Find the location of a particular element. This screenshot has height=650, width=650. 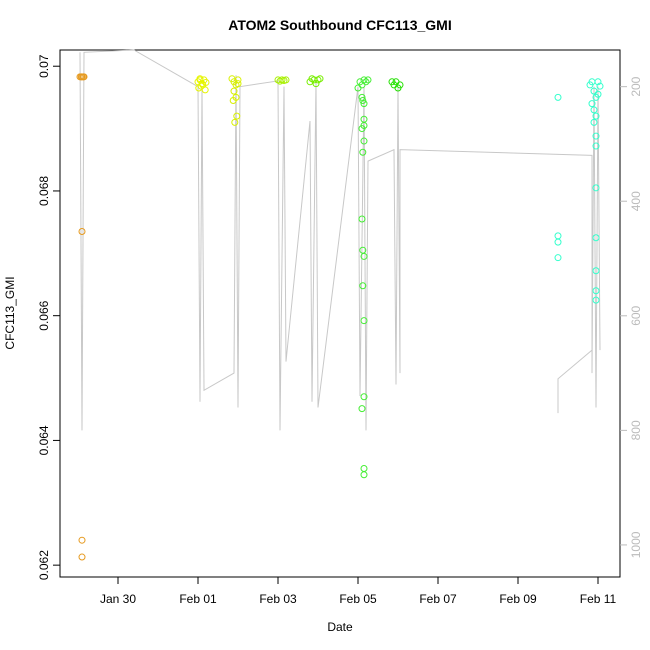

x-tick-label: Feb 05 is located at coordinates (358, 599).